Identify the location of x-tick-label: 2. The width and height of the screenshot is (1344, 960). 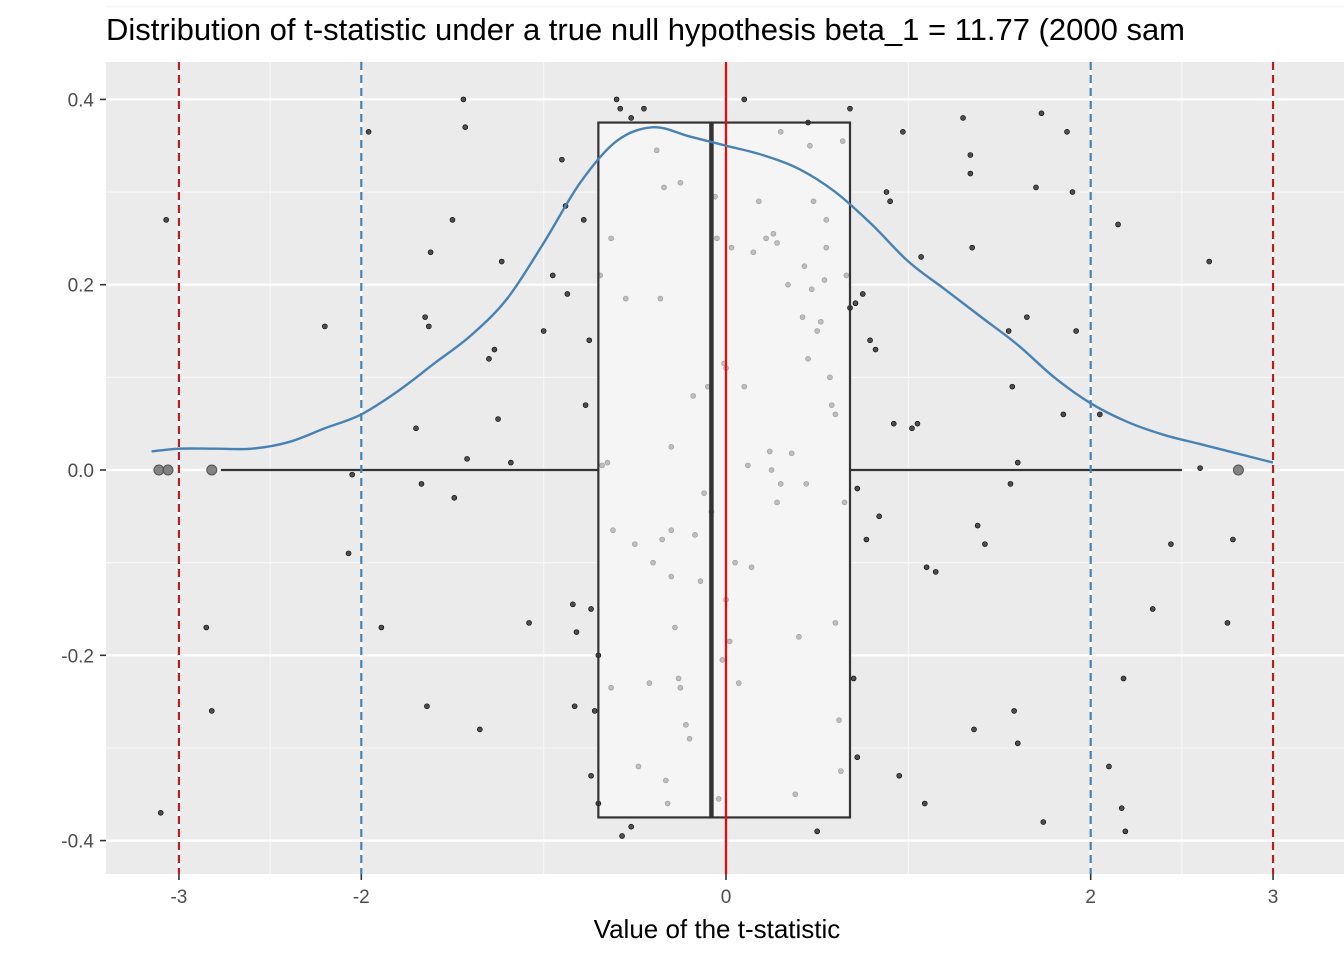
(1090, 897).